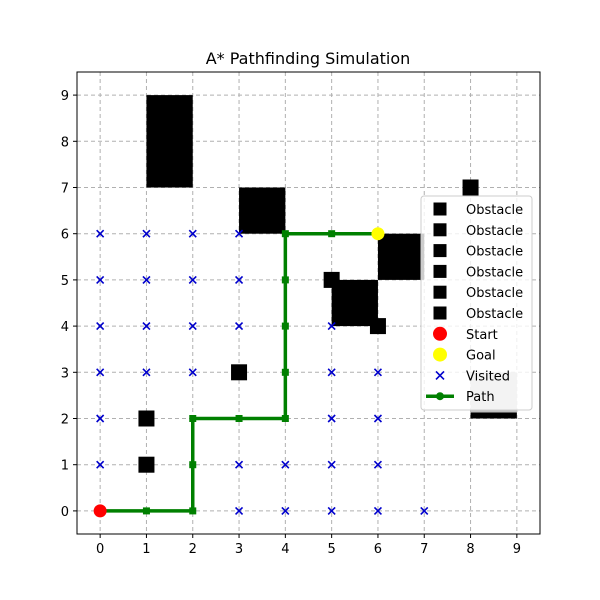 The width and height of the screenshot is (600, 600). What do you see at coordinates (308, 58) in the screenshot?
I see `chart-title: A* Pathfinding Simulation` at bounding box center [308, 58].